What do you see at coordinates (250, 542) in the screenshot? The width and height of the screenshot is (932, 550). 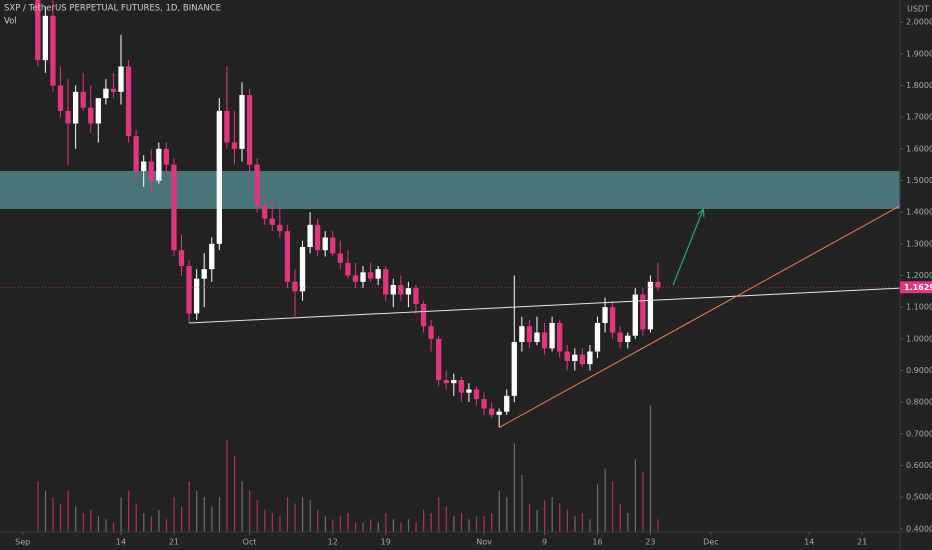 I see `x-tick-label: Oct` at bounding box center [250, 542].